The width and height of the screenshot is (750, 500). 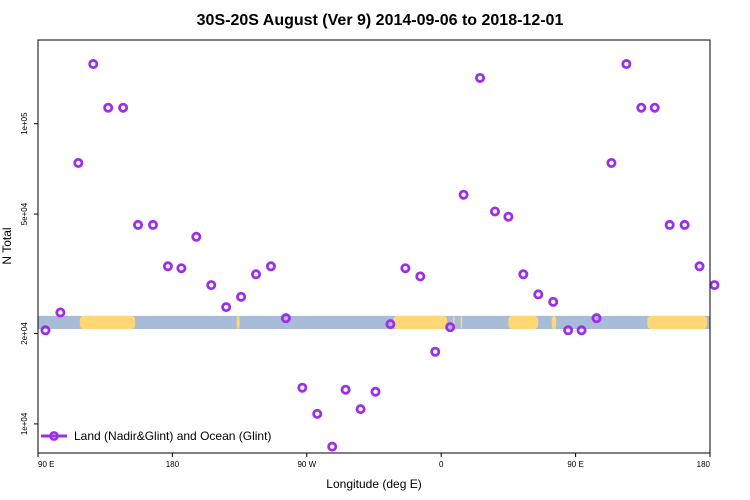 I want to click on geography-band, so click(x=374, y=322).